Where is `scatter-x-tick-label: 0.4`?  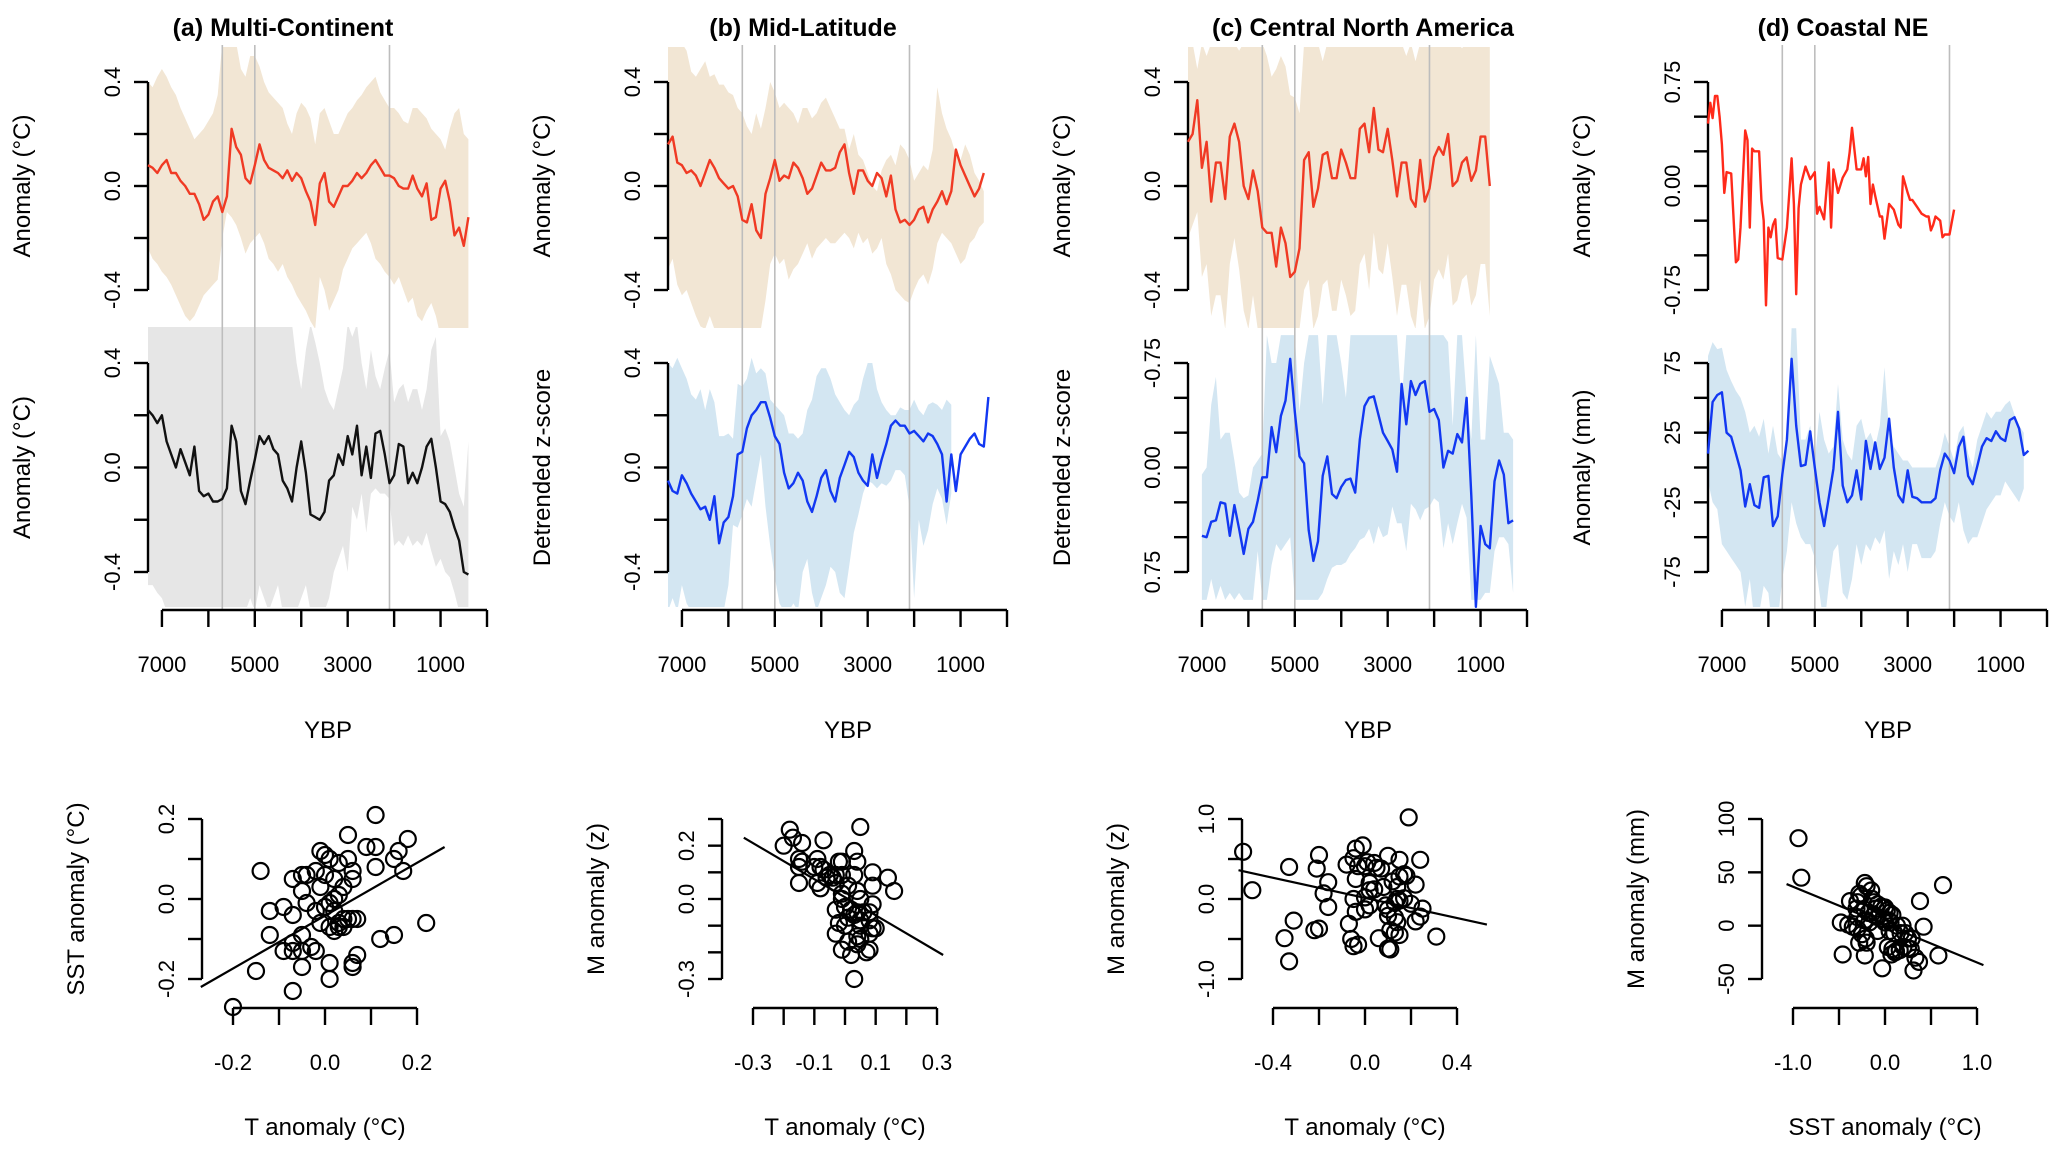
scatter-x-tick-label: 0.4 is located at coordinates (1457, 1062).